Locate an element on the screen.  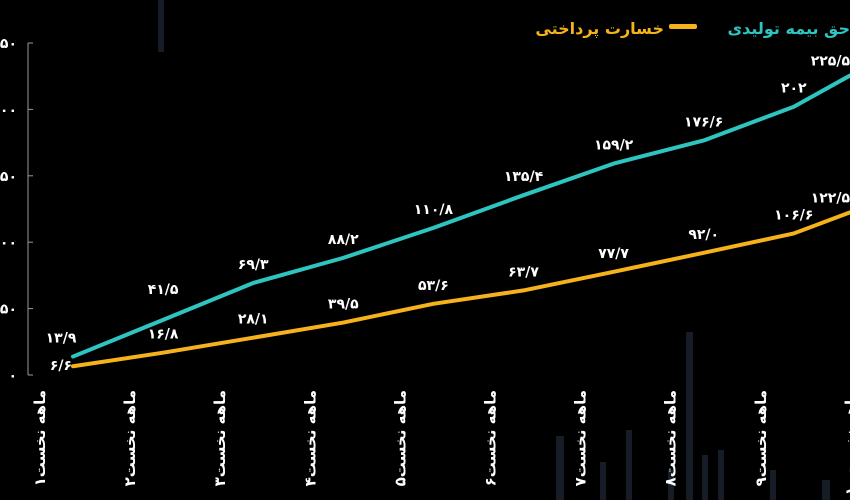
data-label: ۱۵۹/۲ is located at coordinates (614, 146).